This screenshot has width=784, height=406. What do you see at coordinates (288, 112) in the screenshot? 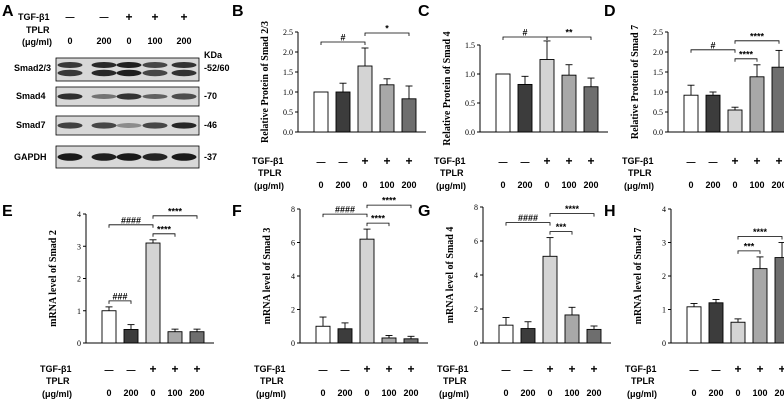
I see `y-tick-label: 0.5` at bounding box center [288, 112].